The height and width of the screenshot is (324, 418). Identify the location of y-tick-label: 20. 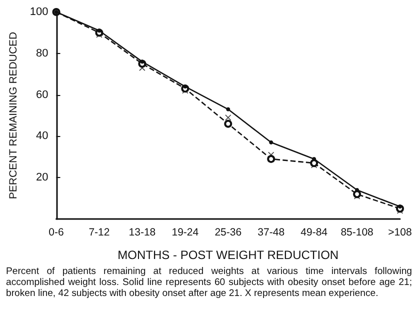
(42, 178).